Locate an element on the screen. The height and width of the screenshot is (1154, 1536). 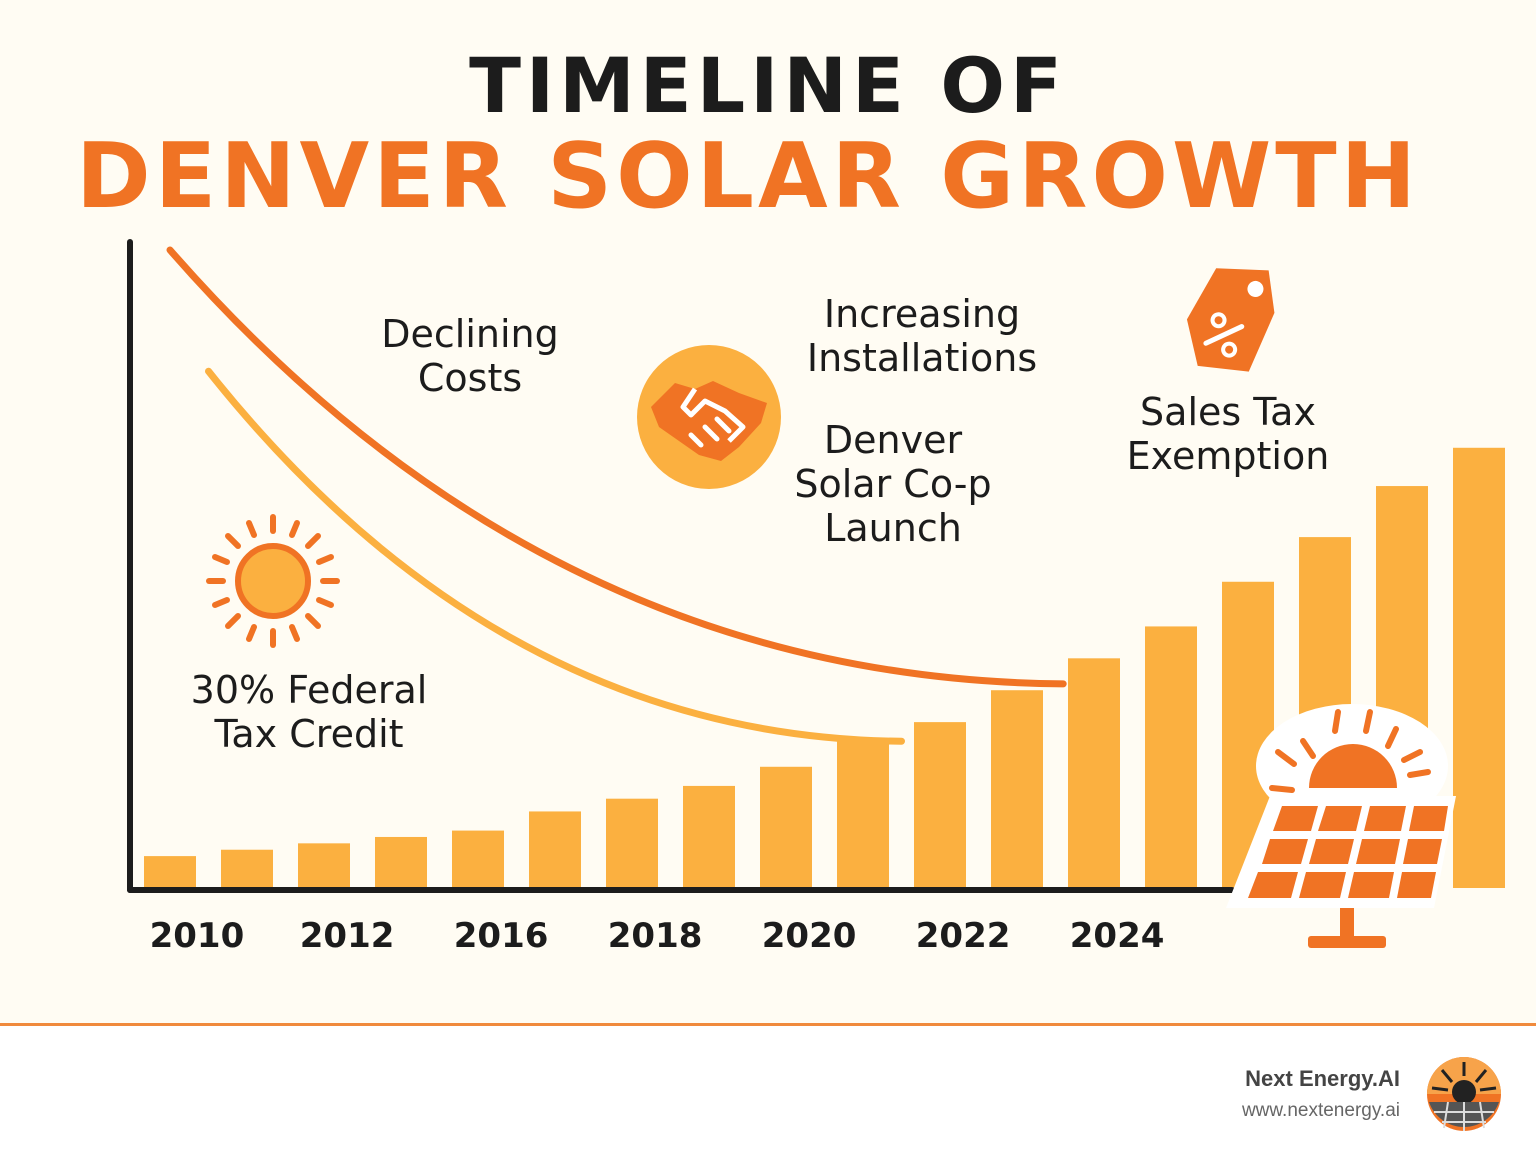
sales-tax-exemption-label: Sales Tax Exemption is located at coordinates (1228, 434).